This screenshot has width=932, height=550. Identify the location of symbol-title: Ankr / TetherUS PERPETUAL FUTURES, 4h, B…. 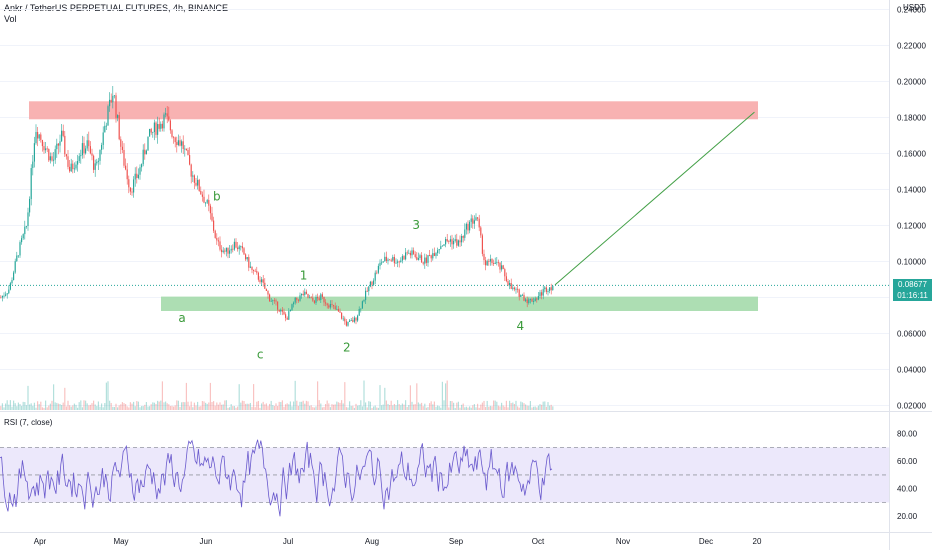
(116, 8).